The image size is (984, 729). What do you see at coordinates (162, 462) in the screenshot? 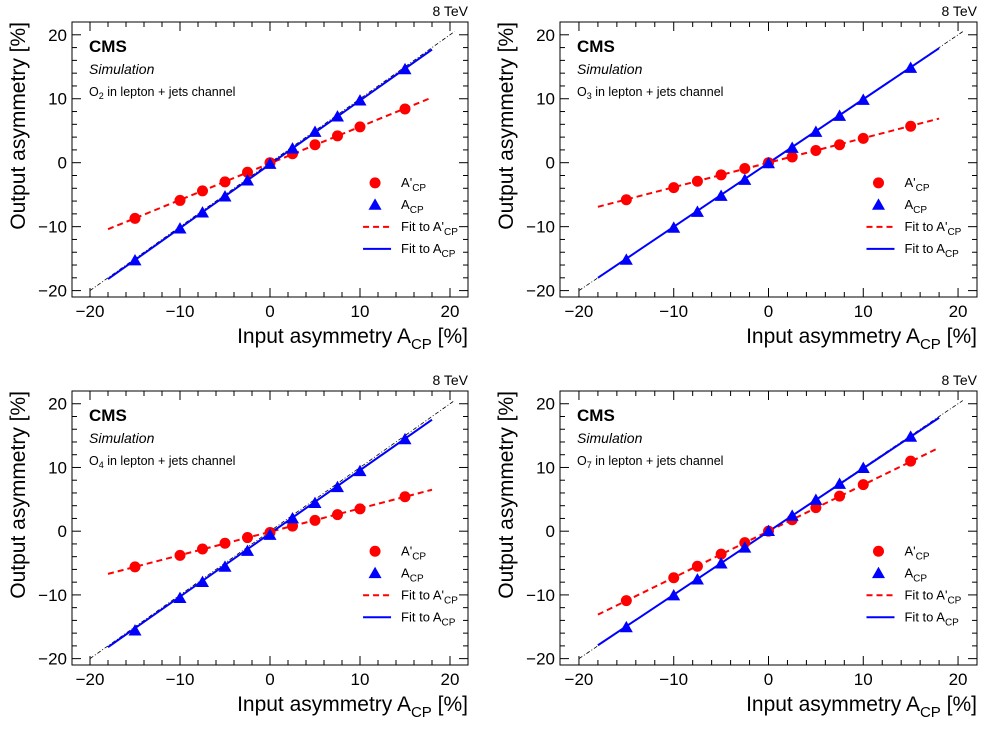
I see `channel-label: O4 in lepton + jets channel` at bounding box center [162, 462].